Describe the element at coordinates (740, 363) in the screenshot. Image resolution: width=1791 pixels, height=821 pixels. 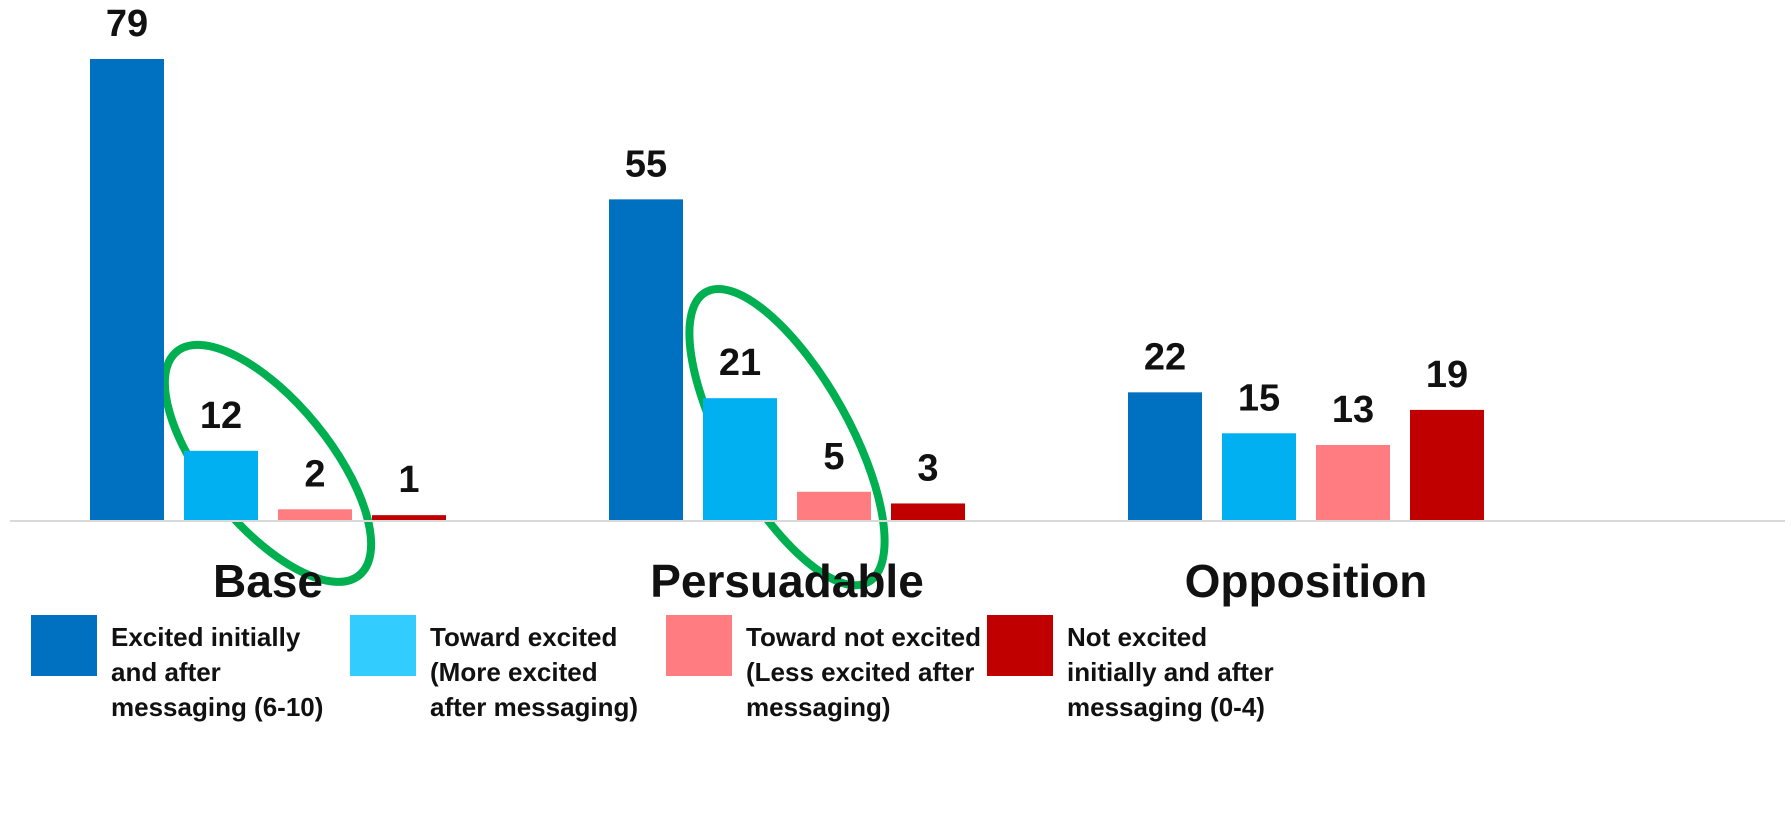
I see `value-label-persuadable-series-2: 21` at that location.